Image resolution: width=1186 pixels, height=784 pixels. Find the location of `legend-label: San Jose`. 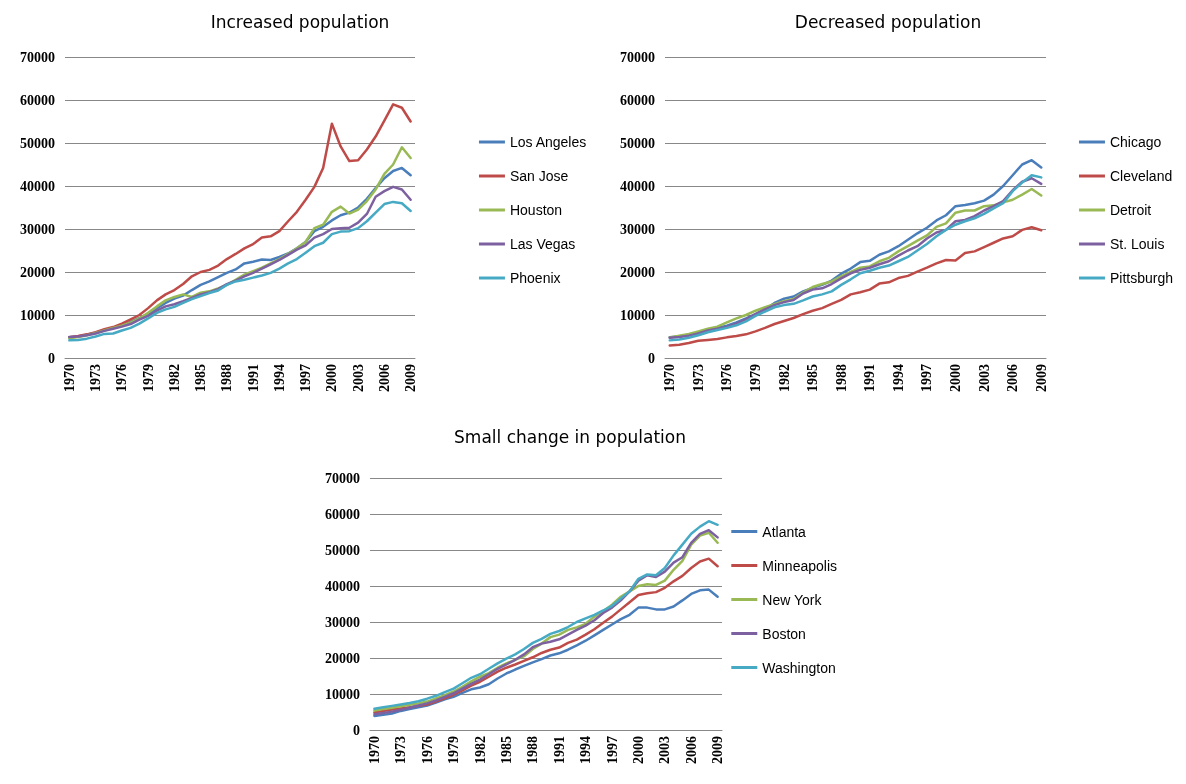

legend-label: San Jose is located at coordinates (539, 176).